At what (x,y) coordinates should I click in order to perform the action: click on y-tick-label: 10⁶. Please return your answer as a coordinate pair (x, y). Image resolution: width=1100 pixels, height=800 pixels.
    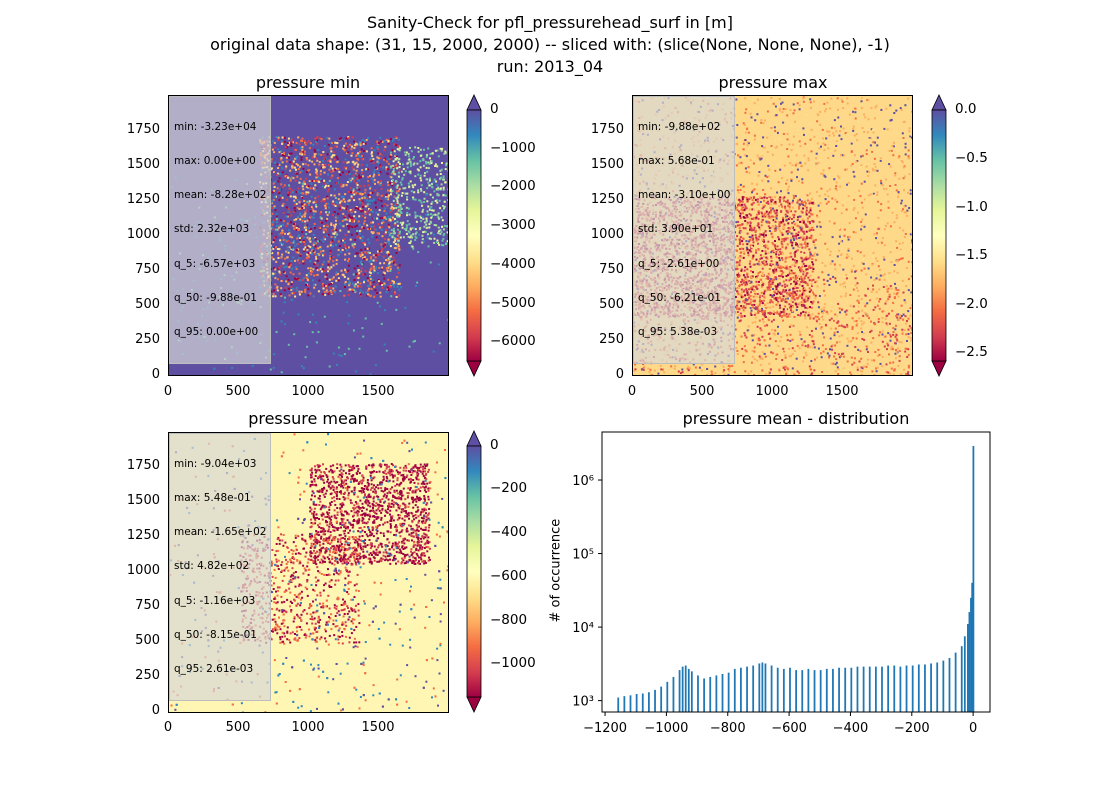
    Looking at the image, I should click on (583, 481).